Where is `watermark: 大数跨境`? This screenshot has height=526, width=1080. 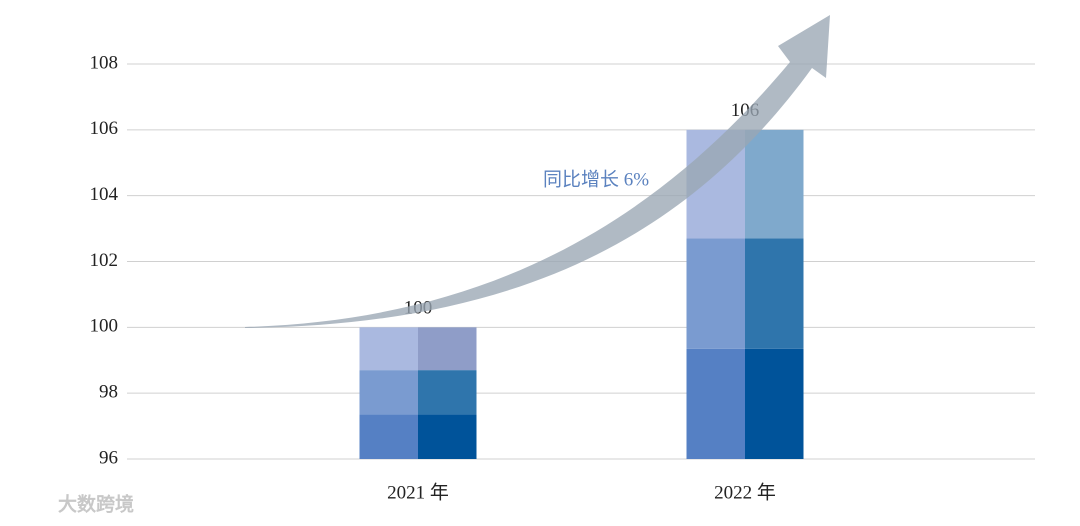 watermark: 大数跨境 is located at coordinates (96, 504).